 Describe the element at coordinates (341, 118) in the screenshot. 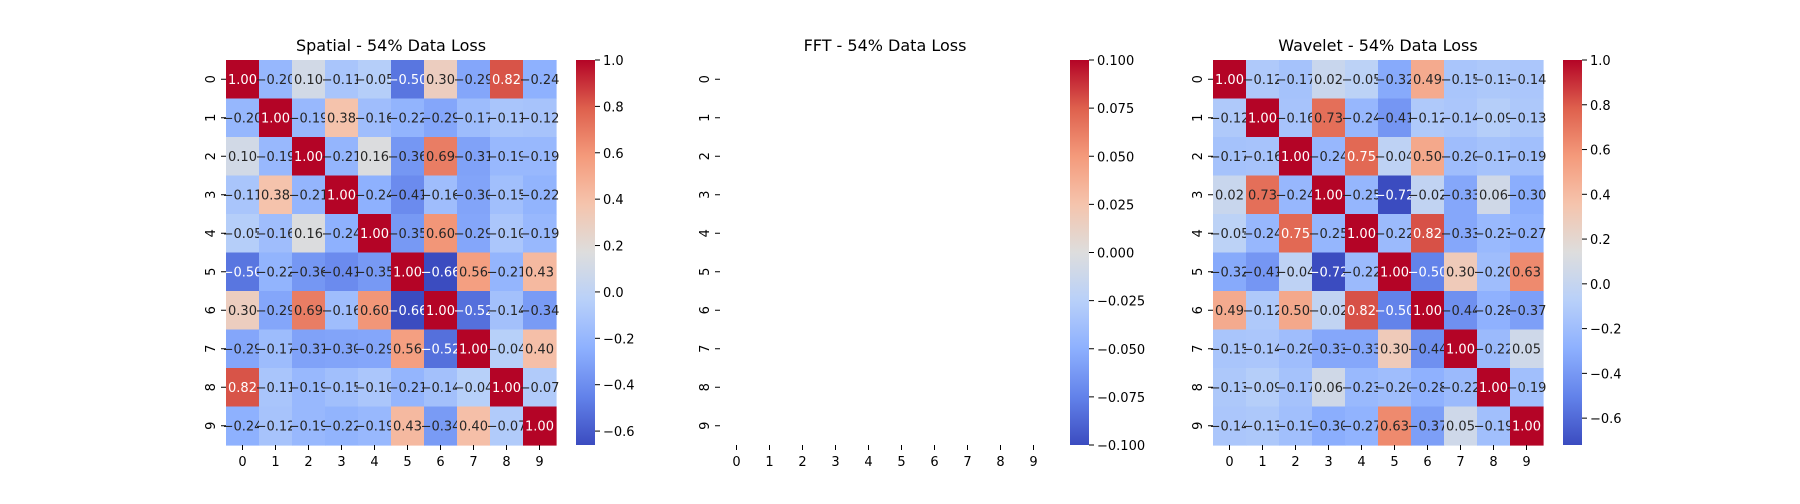

I see `cell-value-label: 0.38` at that location.